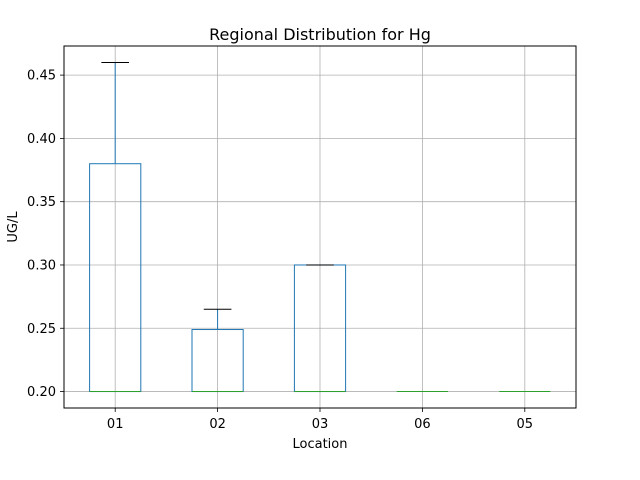 Image resolution: width=640 pixels, height=480 pixels. Describe the element at coordinates (115, 424) in the screenshot. I see `x-tick-label: 01` at that location.